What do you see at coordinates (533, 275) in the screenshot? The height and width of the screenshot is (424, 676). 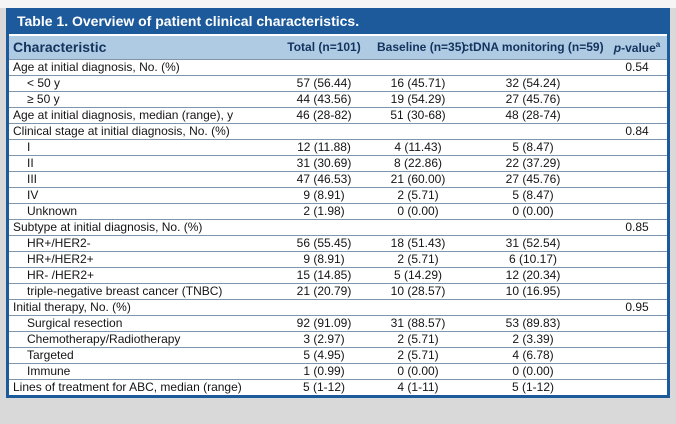 I see `ctdna-cell: 12 (20.34)` at bounding box center [533, 275].